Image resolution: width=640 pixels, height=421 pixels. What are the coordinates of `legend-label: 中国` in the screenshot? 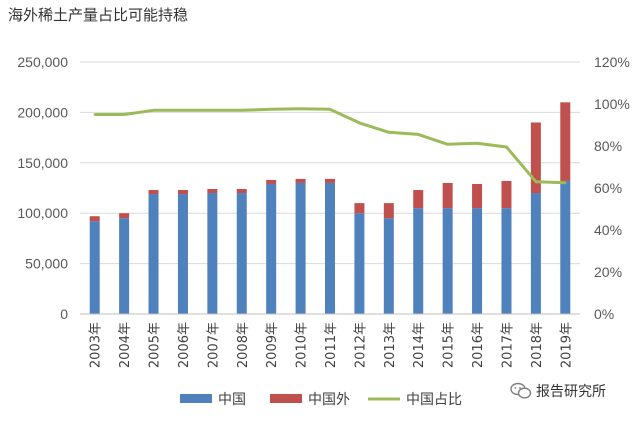 It's located at (232, 400).